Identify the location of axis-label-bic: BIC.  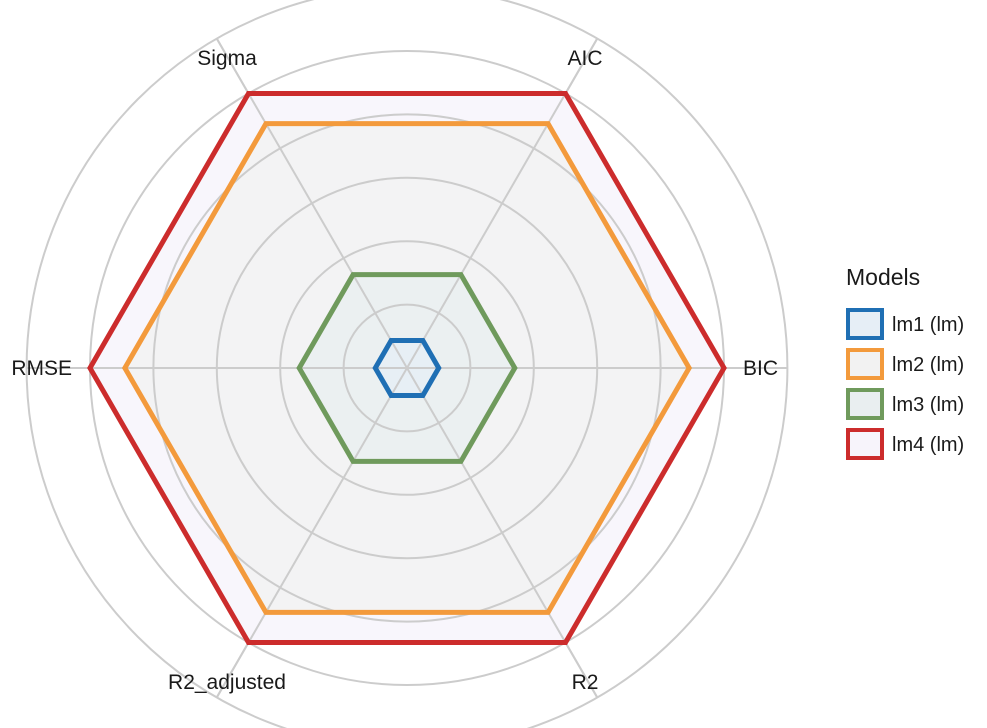
(760, 368).